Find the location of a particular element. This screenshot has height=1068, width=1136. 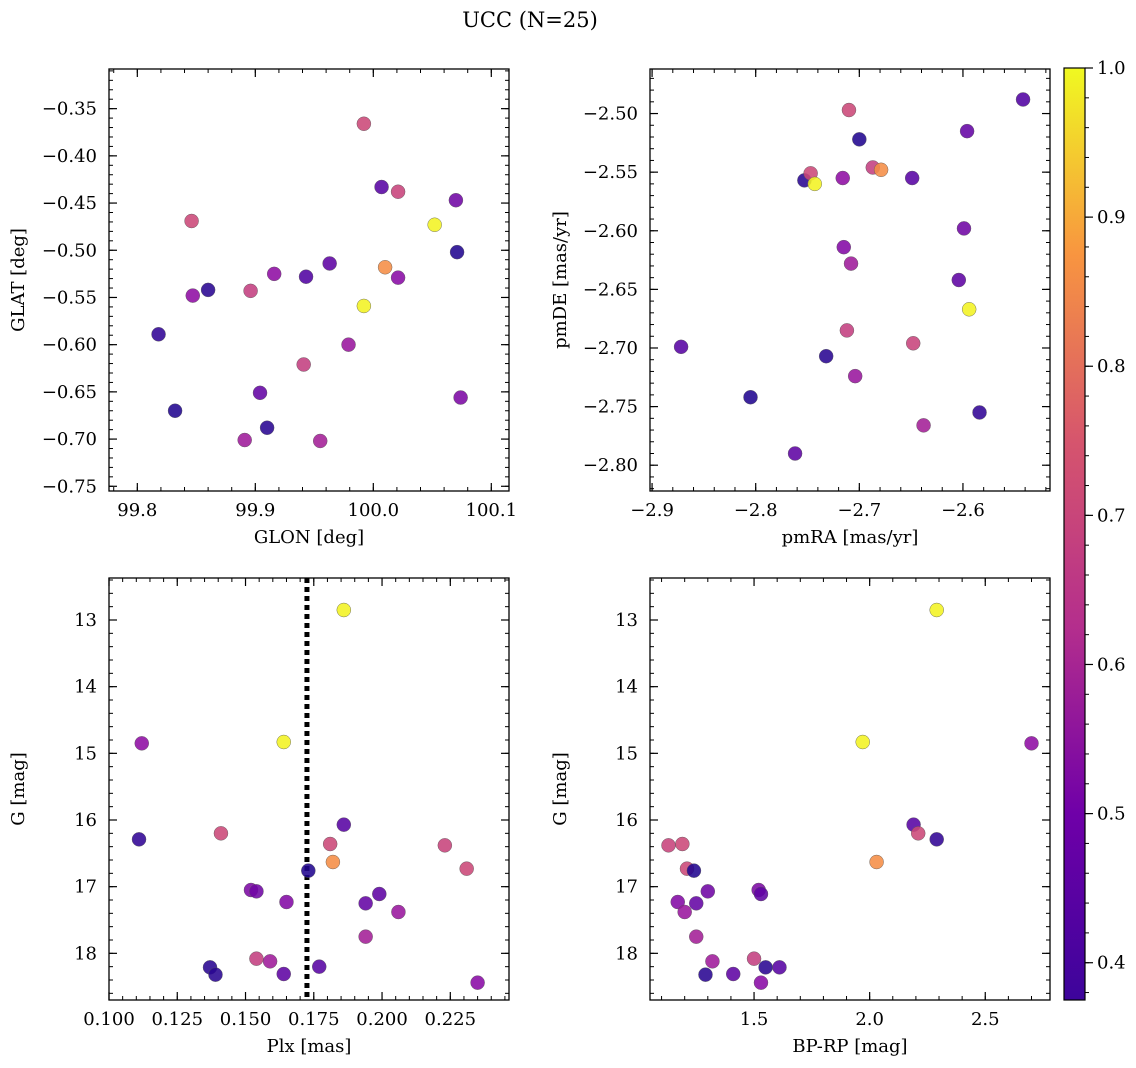

y-tick-label: −0.60 is located at coordinates (69, 345).